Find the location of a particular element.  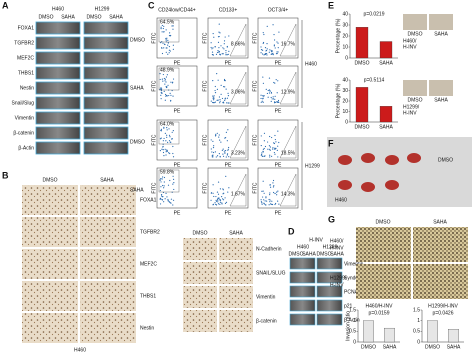

cell-line: H460 is located at coordinates (80, 350).